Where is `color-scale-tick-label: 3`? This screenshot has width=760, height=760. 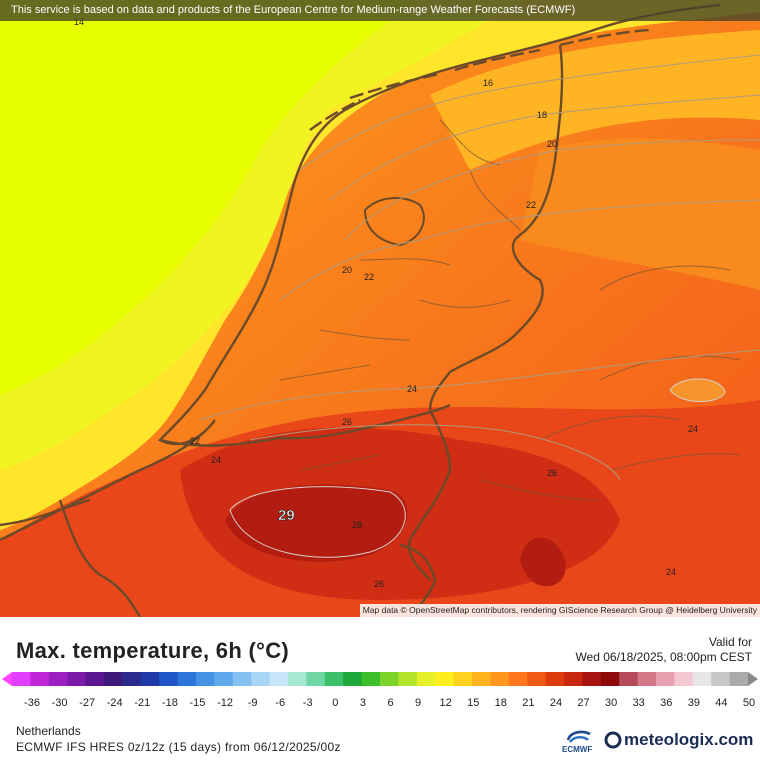
color-scale-tick-label: 3 is located at coordinates (363, 703).